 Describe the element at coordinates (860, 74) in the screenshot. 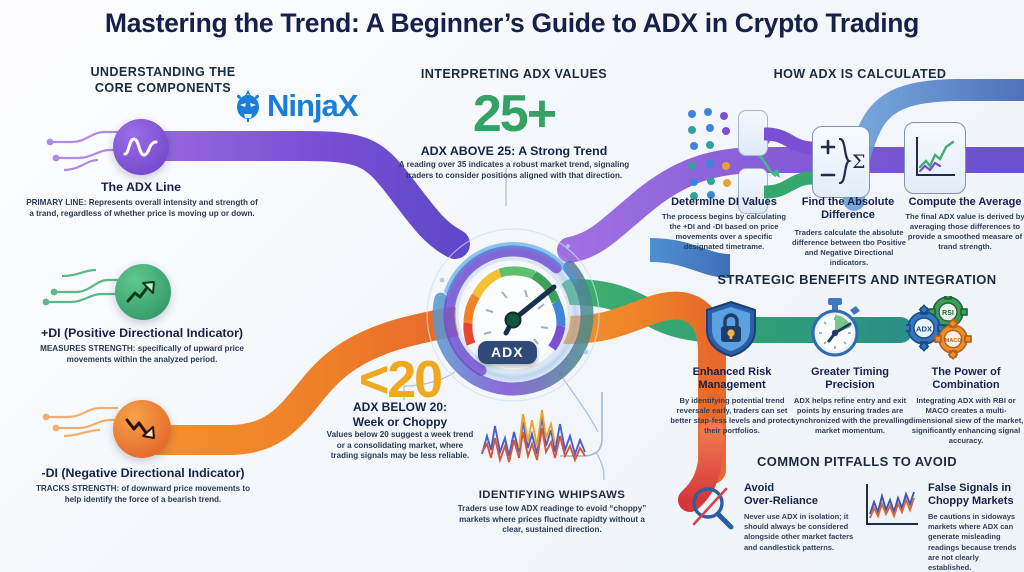

I see `calculated-heading: HOW ADX IS CALCULATED` at that location.